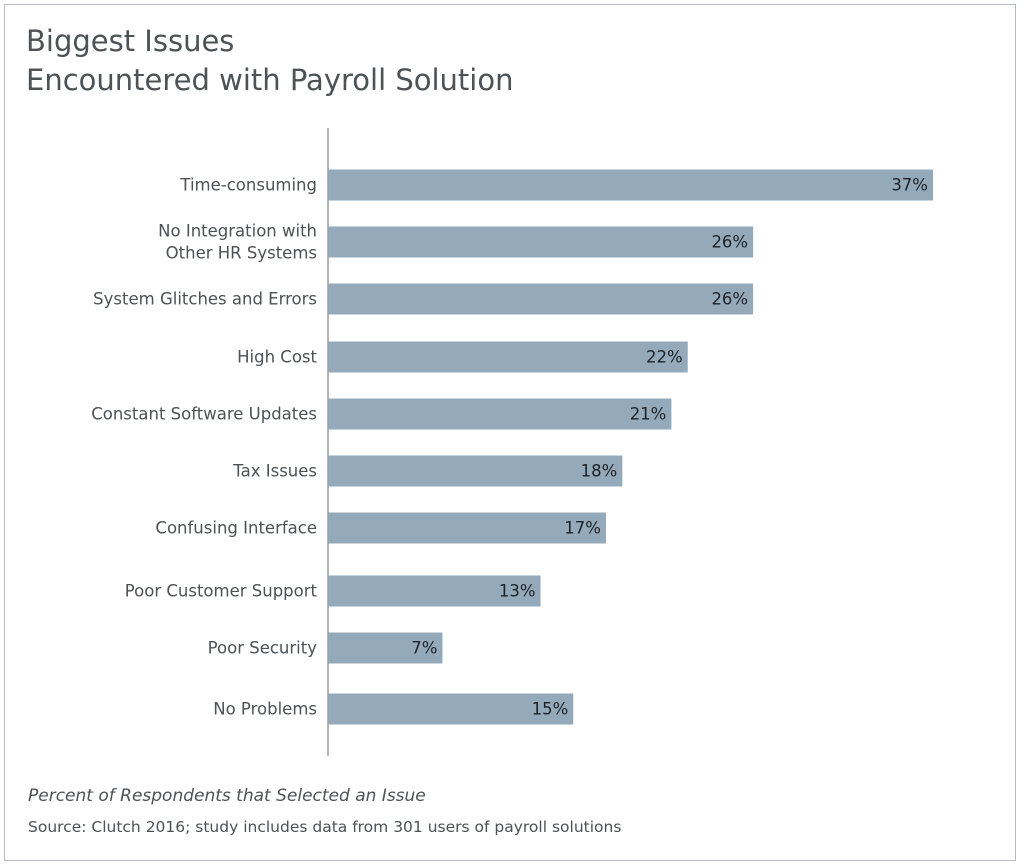 The image size is (1024, 868). What do you see at coordinates (236, 528) in the screenshot?
I see `category-label: Confusing Interface` at bounding box center [236, 528].